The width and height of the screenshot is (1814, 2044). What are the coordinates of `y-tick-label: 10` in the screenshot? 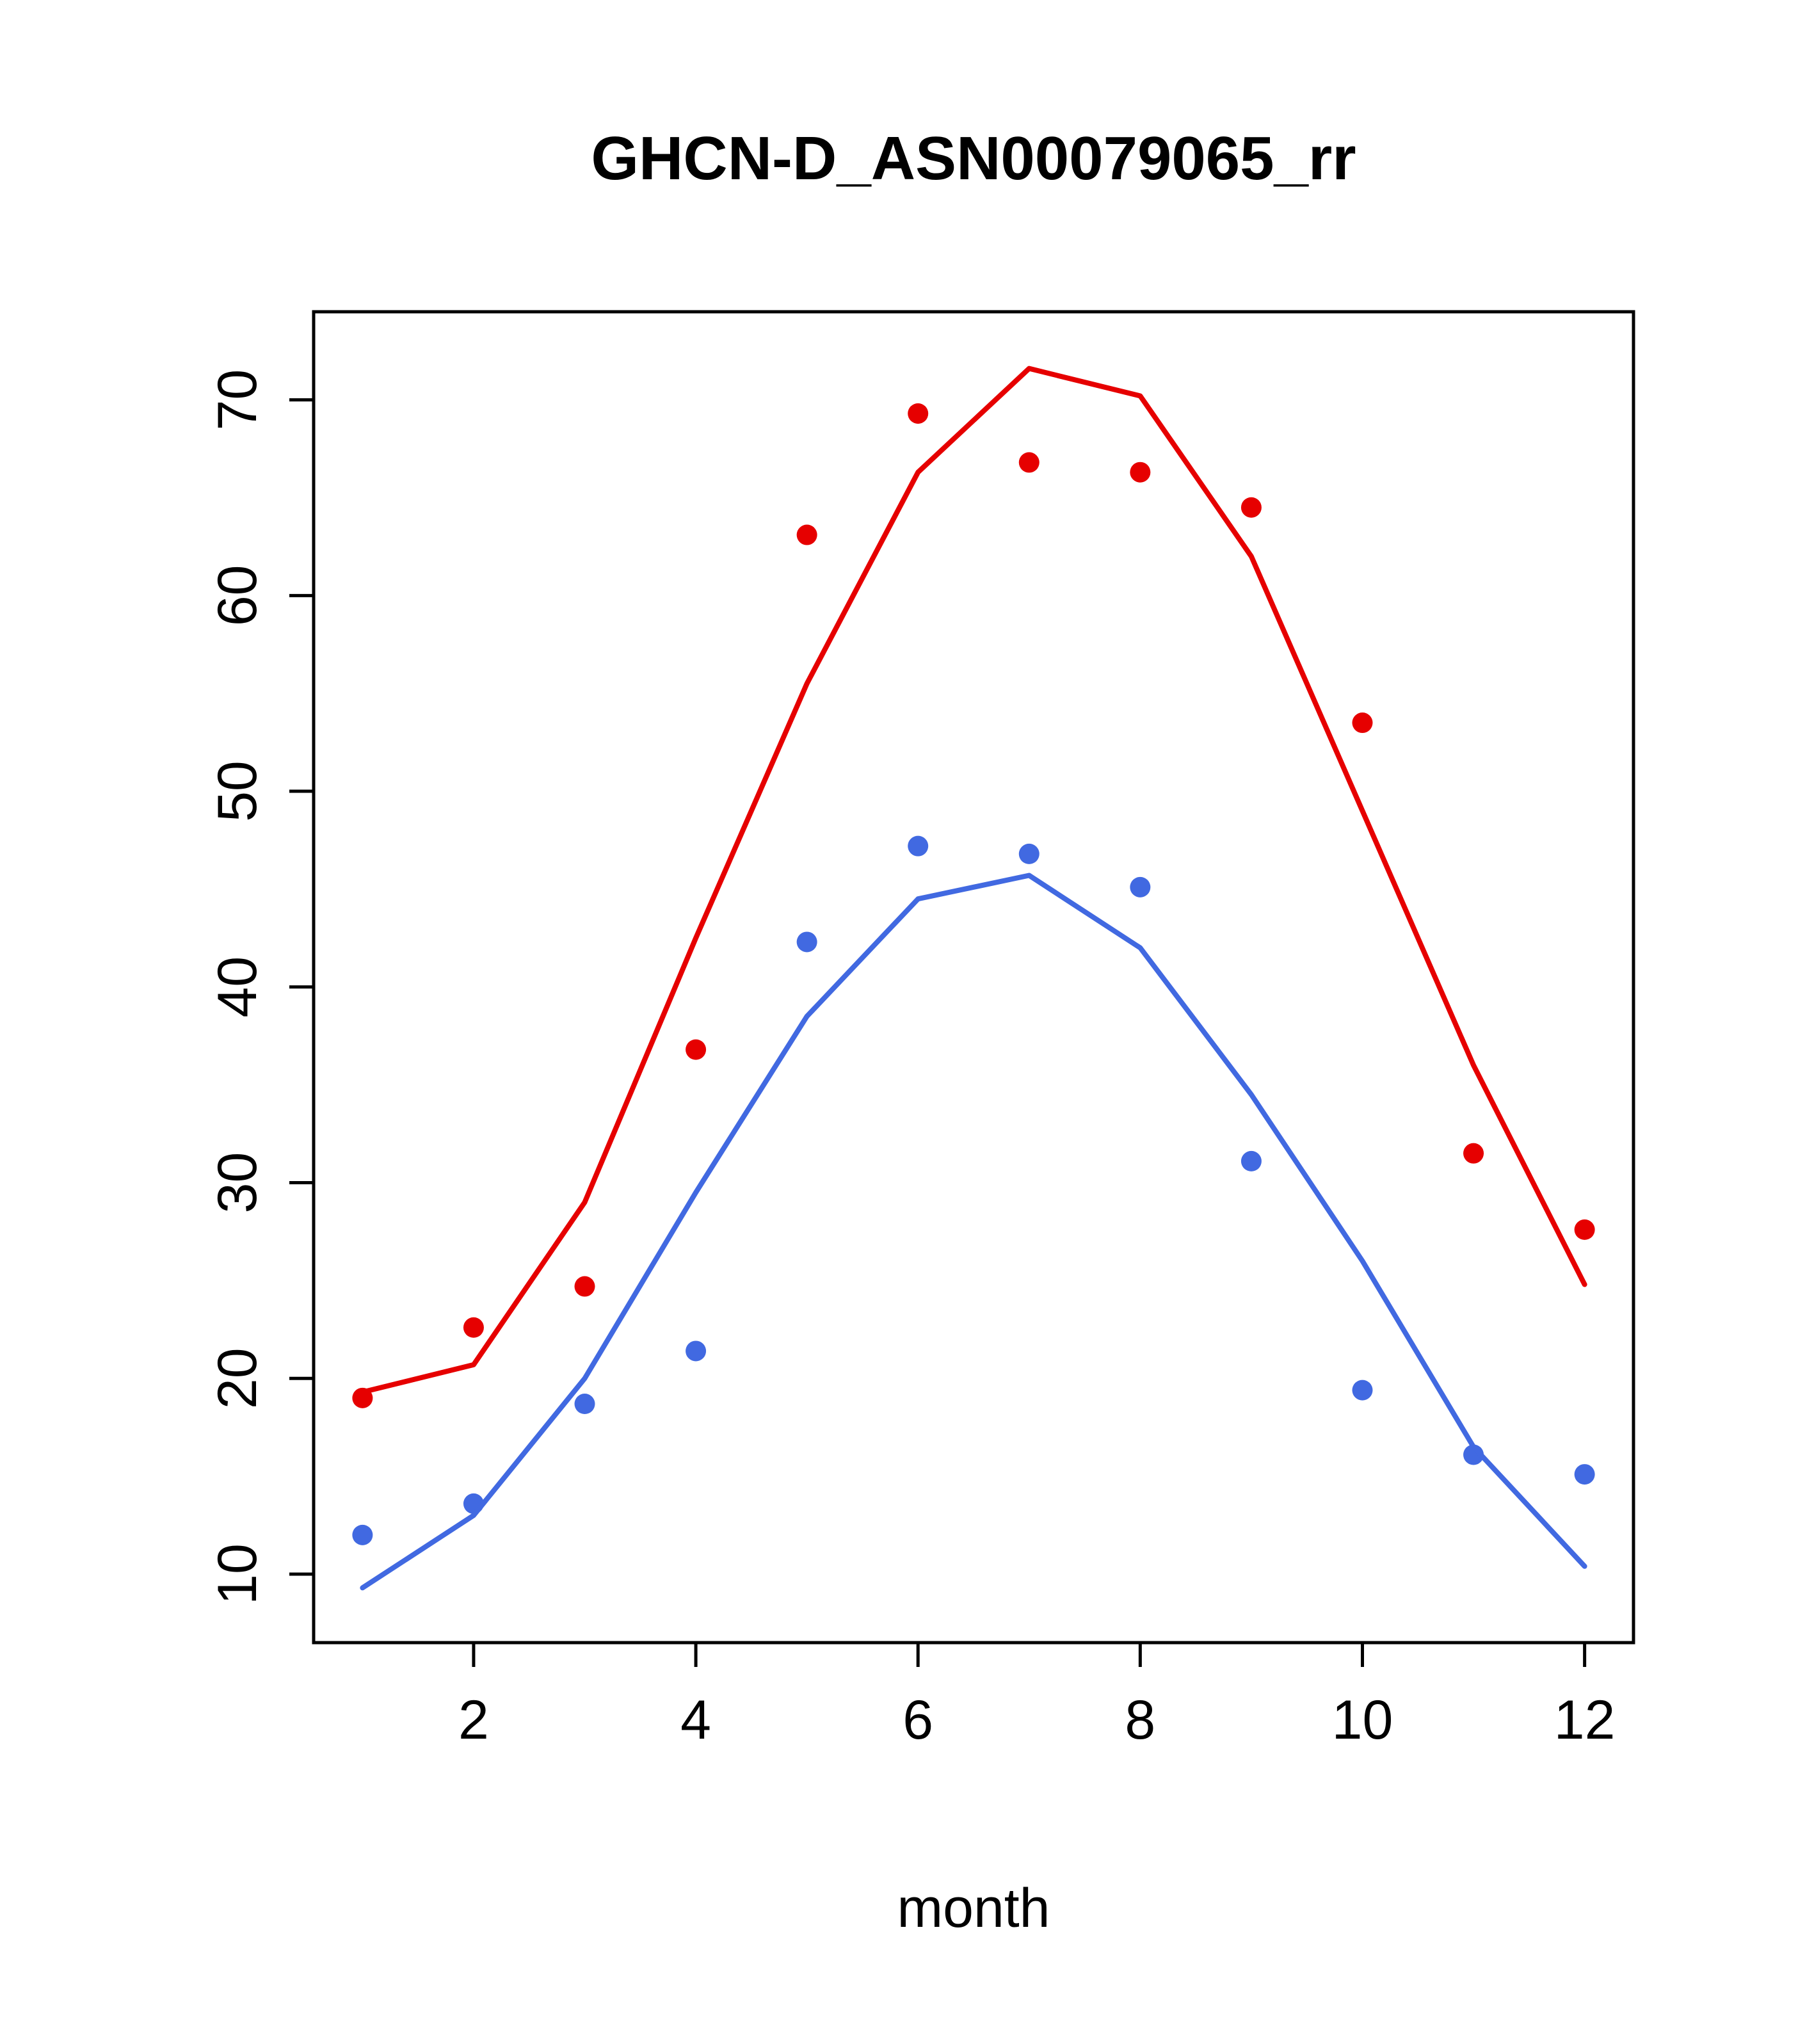 It's located at (237, 1574).